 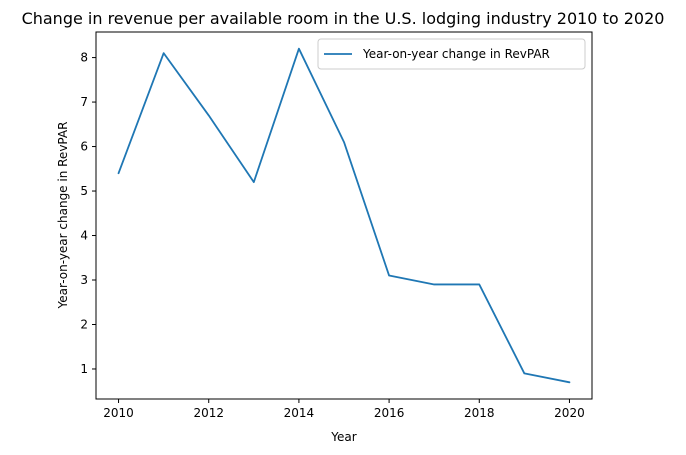 I want to click on y-tick-label: 4, so click(x=84, y=236).